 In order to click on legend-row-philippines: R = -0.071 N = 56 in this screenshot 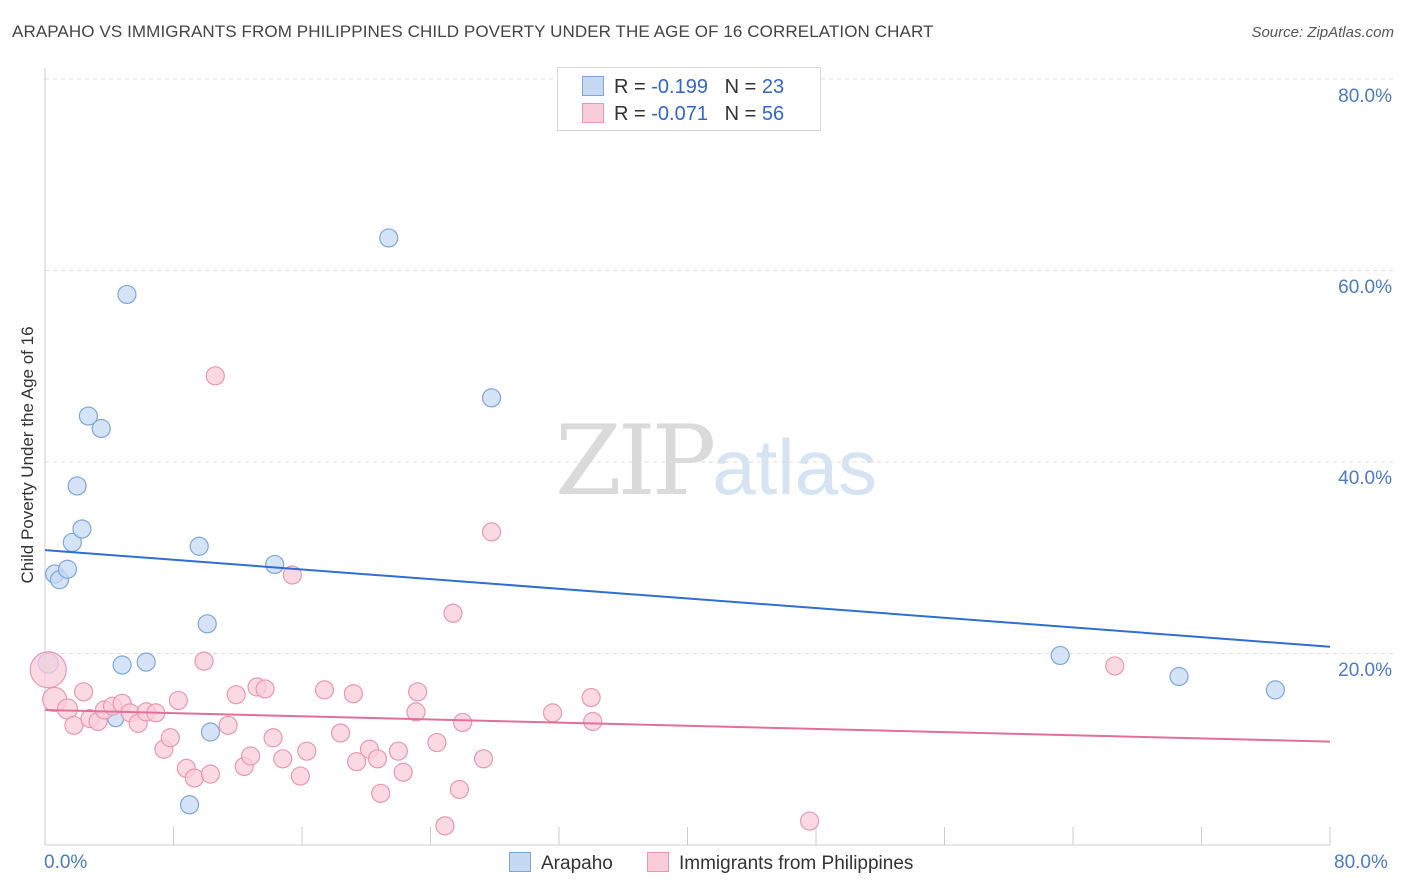, I will do `click(683, 115)`.